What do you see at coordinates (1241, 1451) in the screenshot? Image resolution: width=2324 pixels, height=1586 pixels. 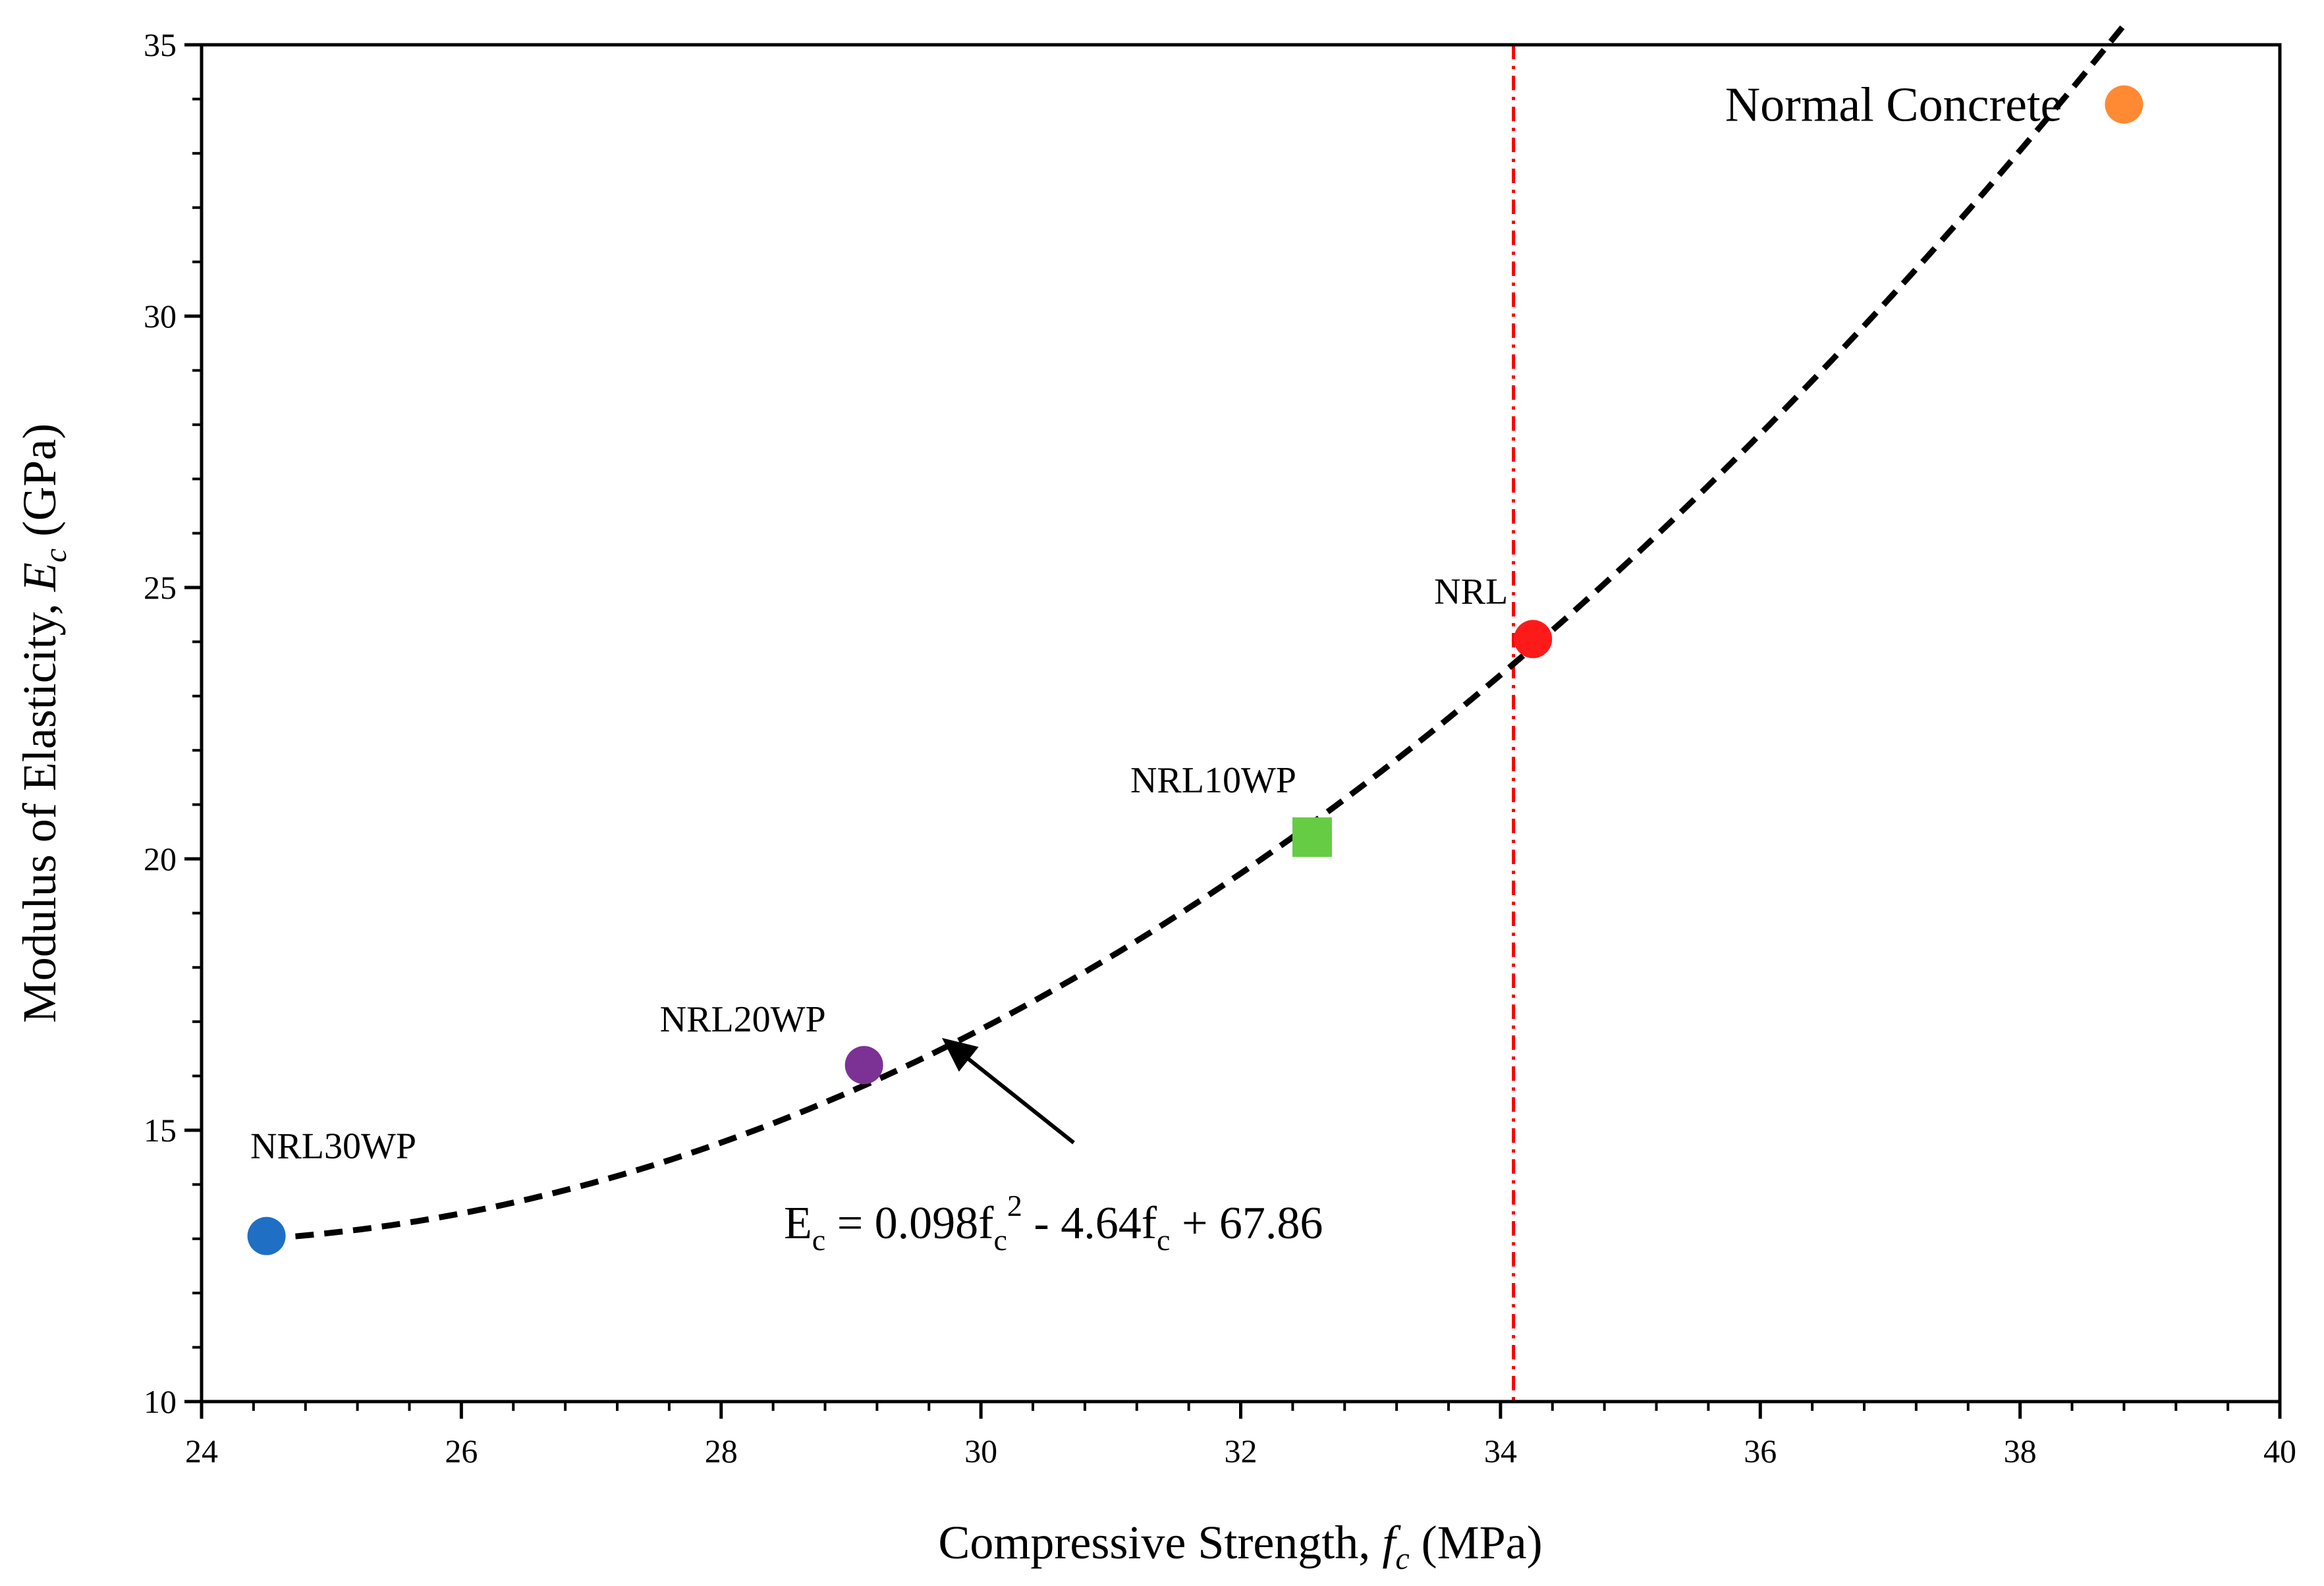 I see `x-tick-label: 32` at bounding box center [1241, 1451].